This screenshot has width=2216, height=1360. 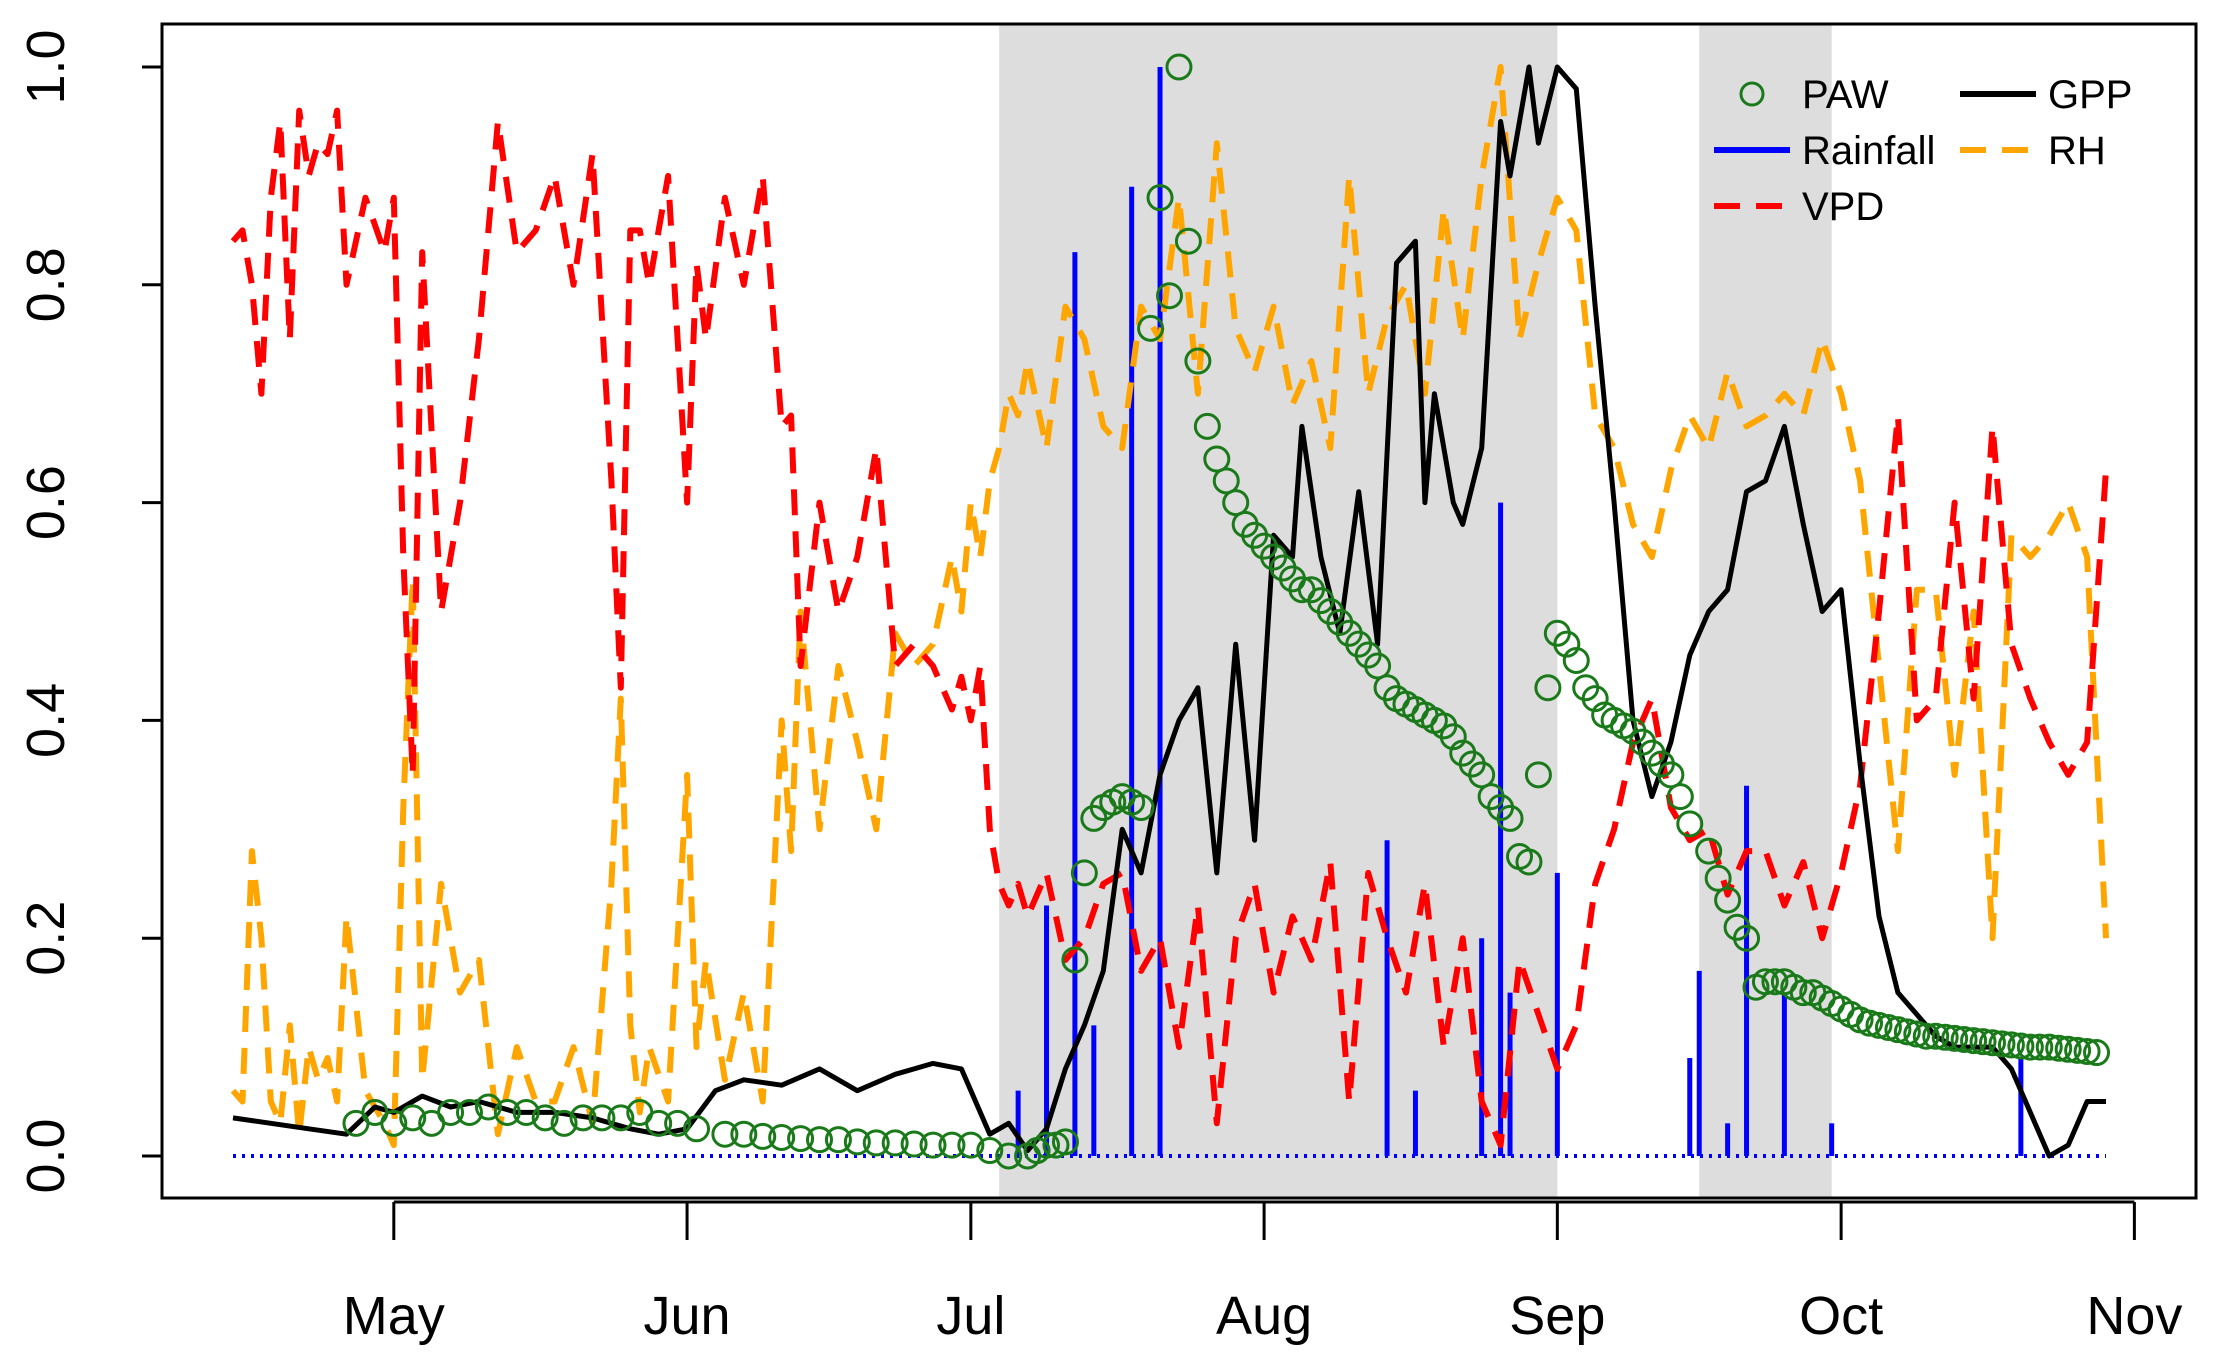 What do you see at coordinates (1264, 1316) in the screenshot?
I see `x-tick-label: Aug` at bounding box center [1264, 1316].